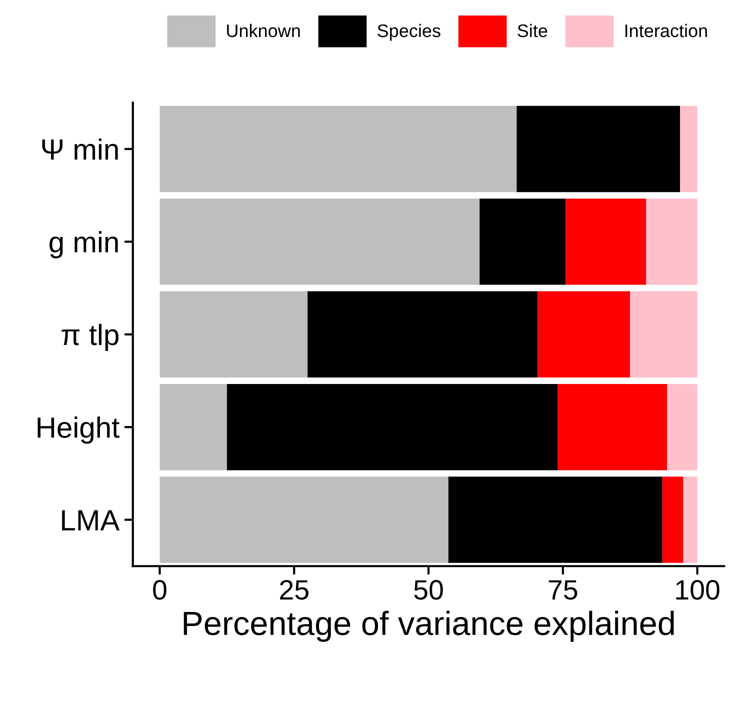 The image size is (730, 713). What do you see at coordinates (79, 430) in the screenshot?
I see `y-tick-label: Height` at bounding box center [79, 430].